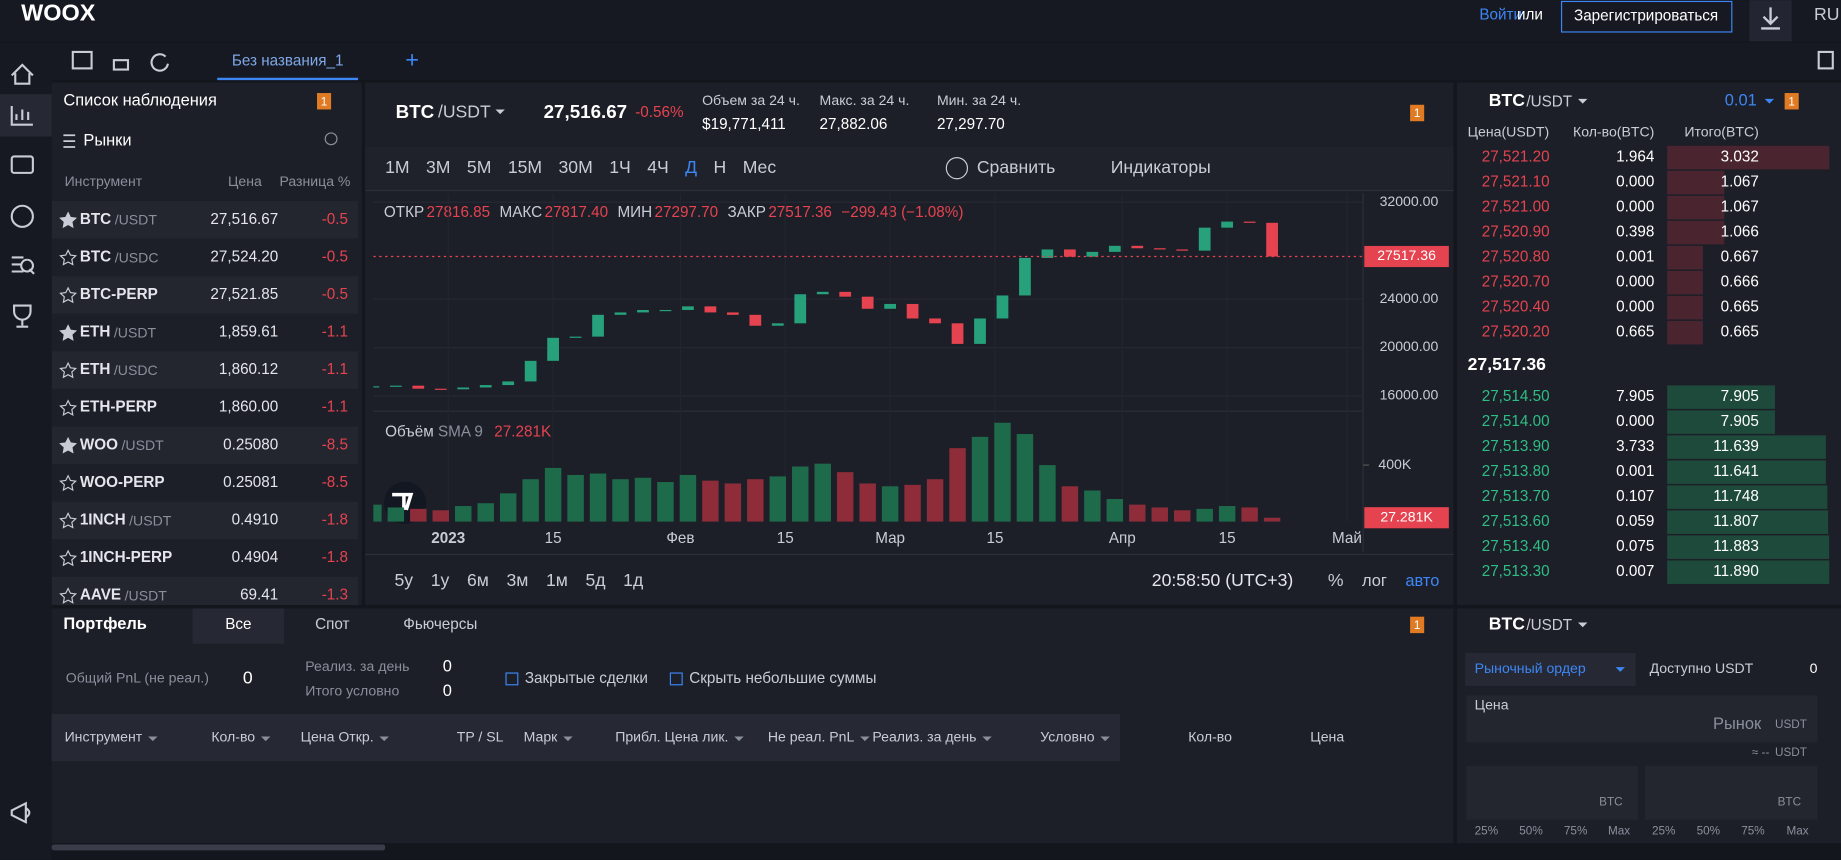 The width and height of the screenshot is (1841, 860). Describe the element at coordinates (21, 115) in the screenshot. I see `chart-icon` at that location.